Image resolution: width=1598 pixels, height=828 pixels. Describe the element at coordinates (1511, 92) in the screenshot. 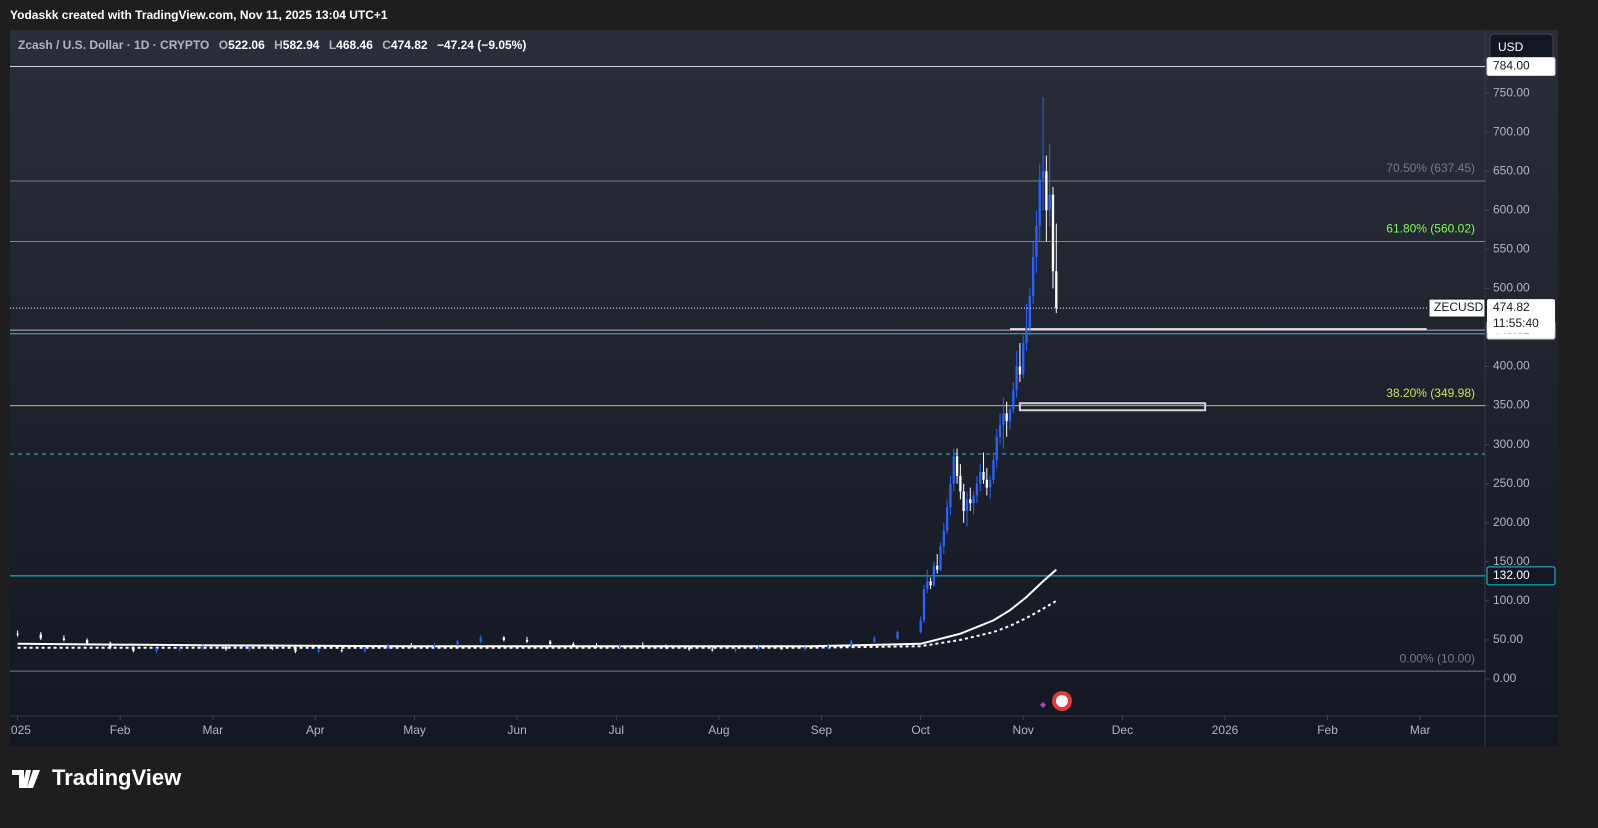

I see `y-tick-label: 750.00` at that location.